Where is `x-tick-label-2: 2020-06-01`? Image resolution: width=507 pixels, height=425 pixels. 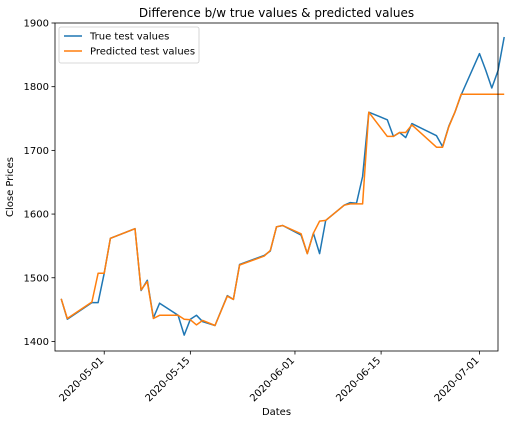 x-tick-label-2: 2020-06-01 is located at coordinates (272, 379).